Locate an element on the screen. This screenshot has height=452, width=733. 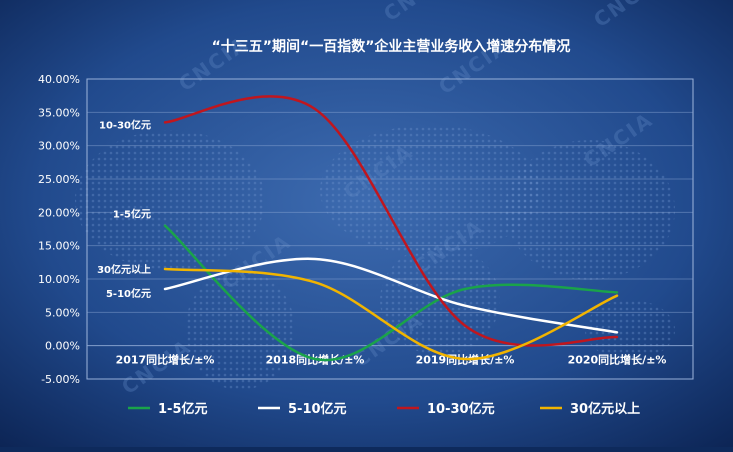
annotations: 10-30亿元 1-5亿元 30亿元以上 5-10亿元 is located at coordinates (124, 209).